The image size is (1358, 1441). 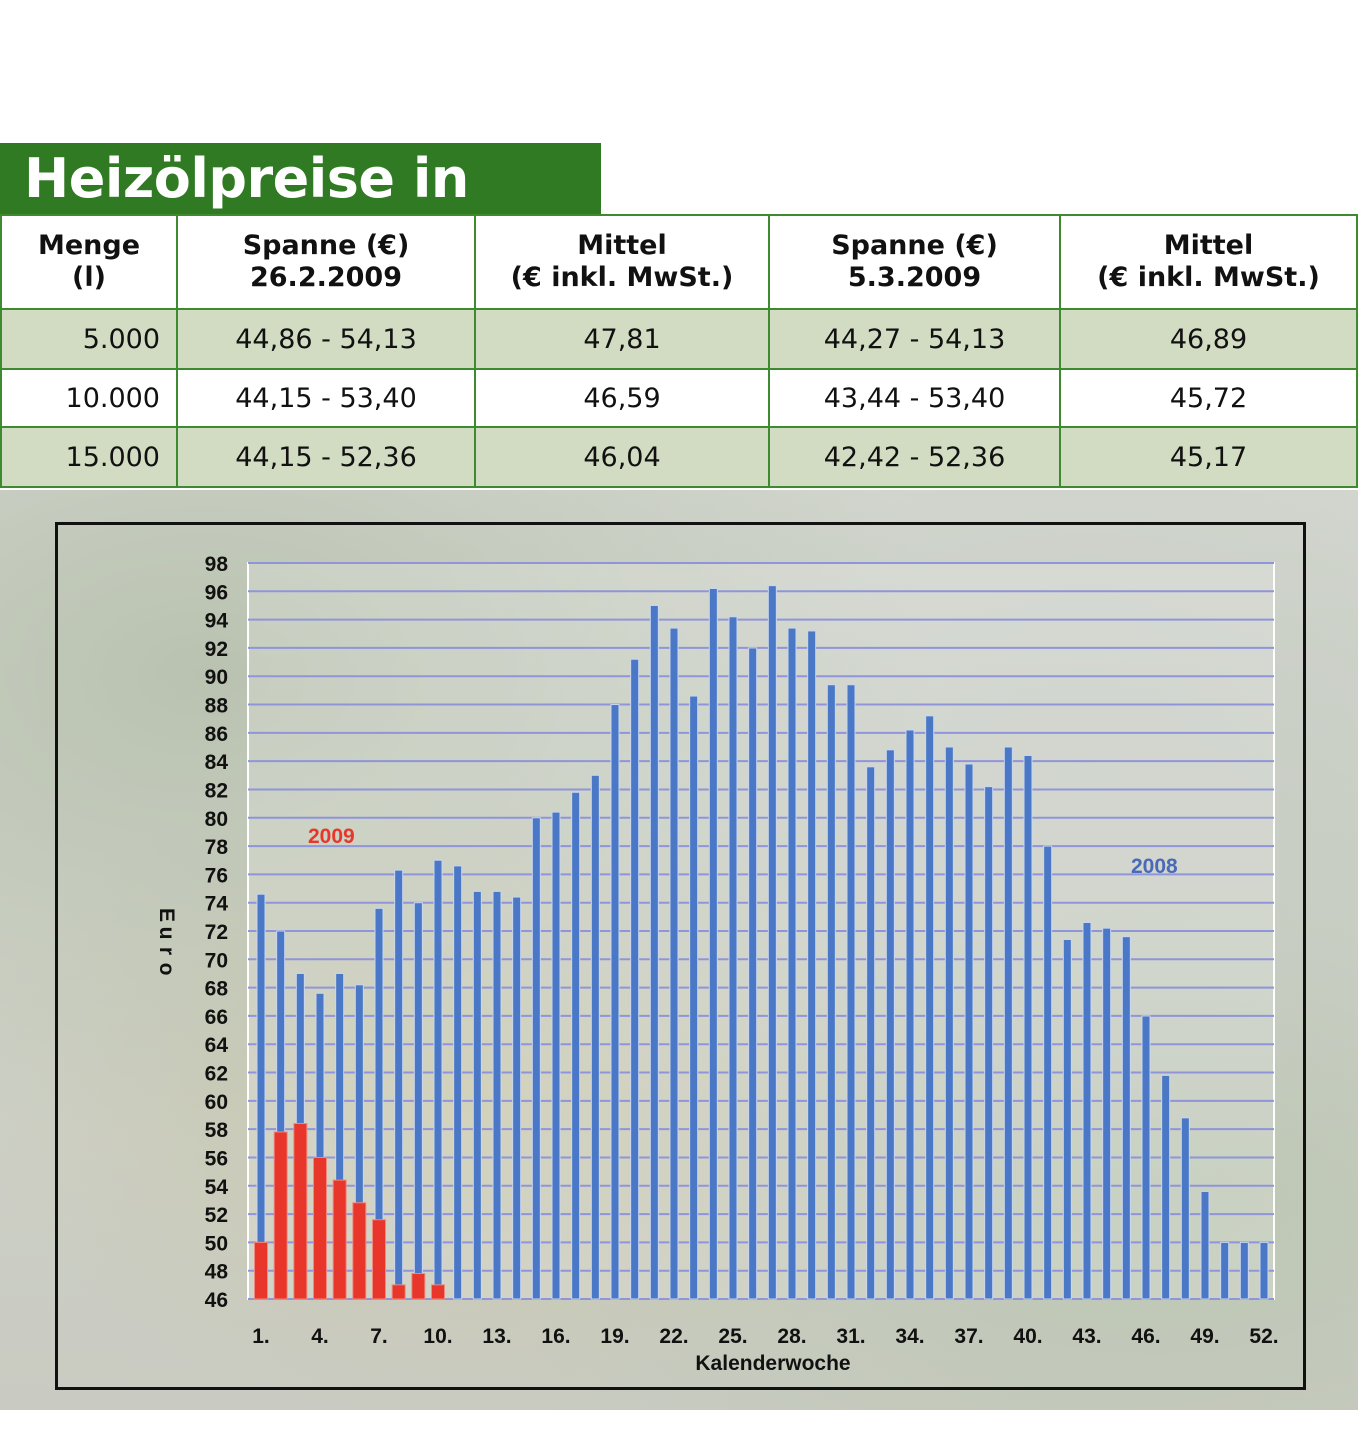 What do you see at coordinates (379, 1336) in the screenshot?
I see `x-tick-label: 7.` at bounding box center [379, 1336].